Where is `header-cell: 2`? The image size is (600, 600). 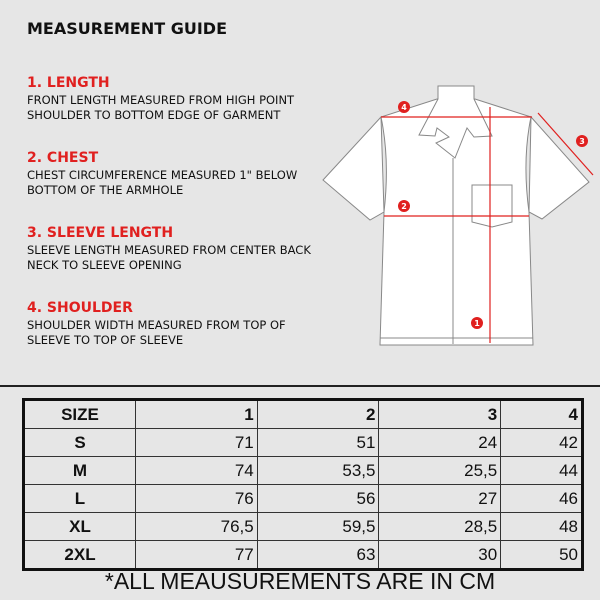
header-cell: 2 is located at coordinates (318, 414).